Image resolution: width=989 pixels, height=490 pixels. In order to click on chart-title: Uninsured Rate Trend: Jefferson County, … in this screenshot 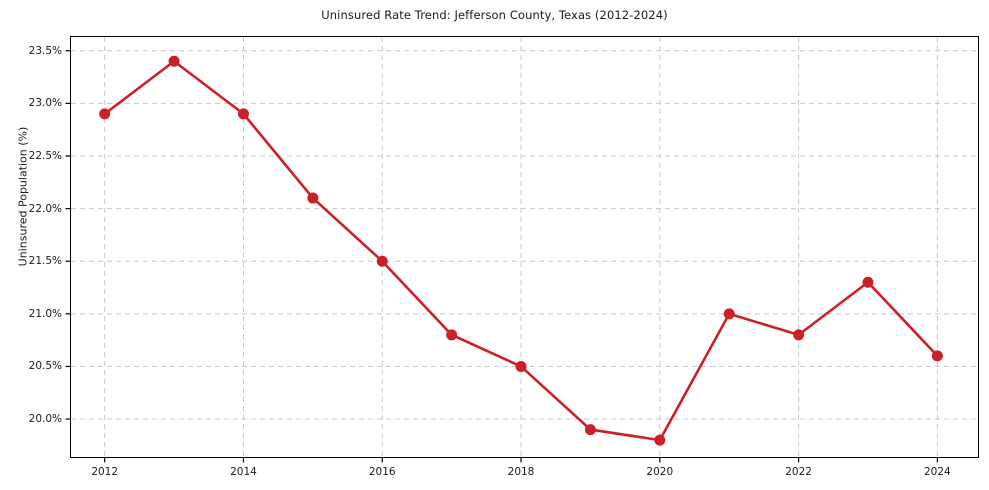, I will do `click(494, 15)`.